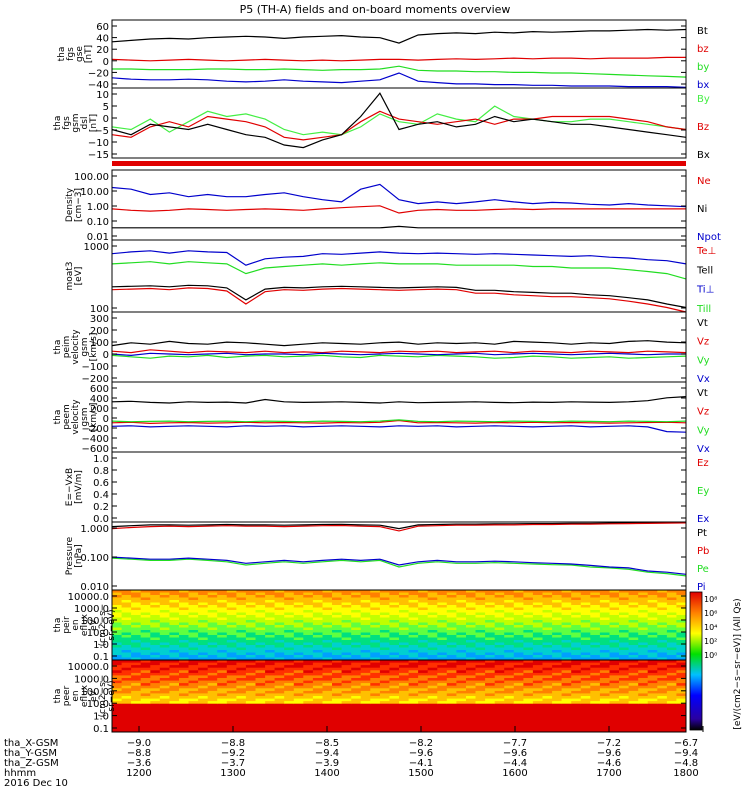 The image size is (750, 800). I want to click on x-tick-label: −3.6, so click(139, 763).